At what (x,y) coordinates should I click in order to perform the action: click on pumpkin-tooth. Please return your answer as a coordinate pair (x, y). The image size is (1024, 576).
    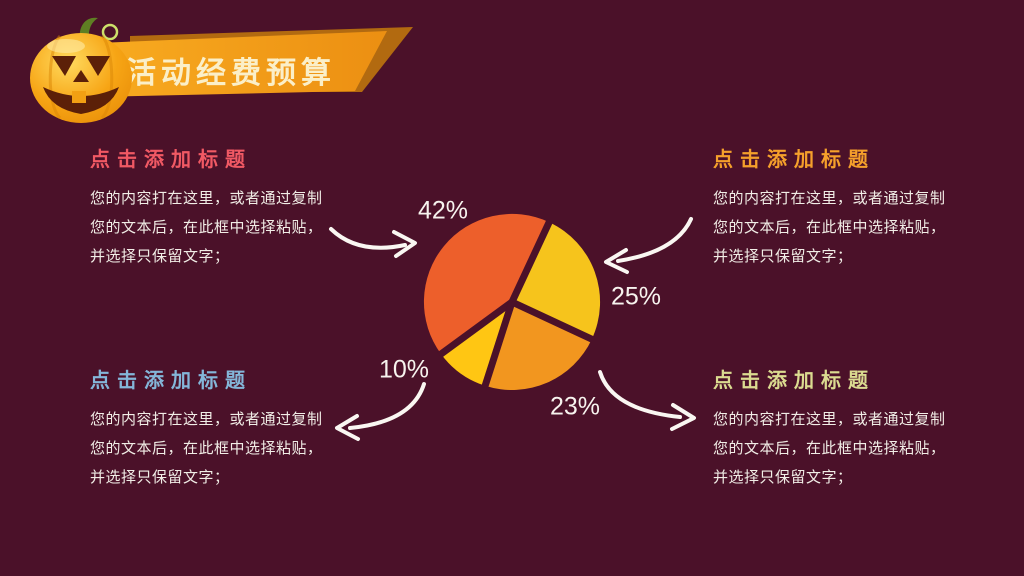
    Looking at the image, I should click on (79, 97).